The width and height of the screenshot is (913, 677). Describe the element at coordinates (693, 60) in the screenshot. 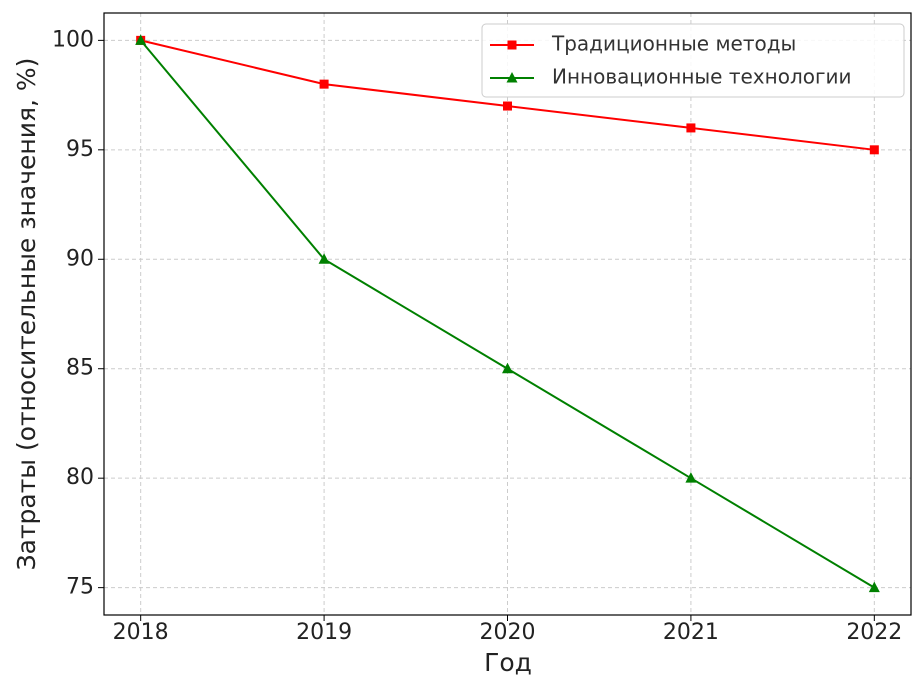

I see `legend-box` at that location.